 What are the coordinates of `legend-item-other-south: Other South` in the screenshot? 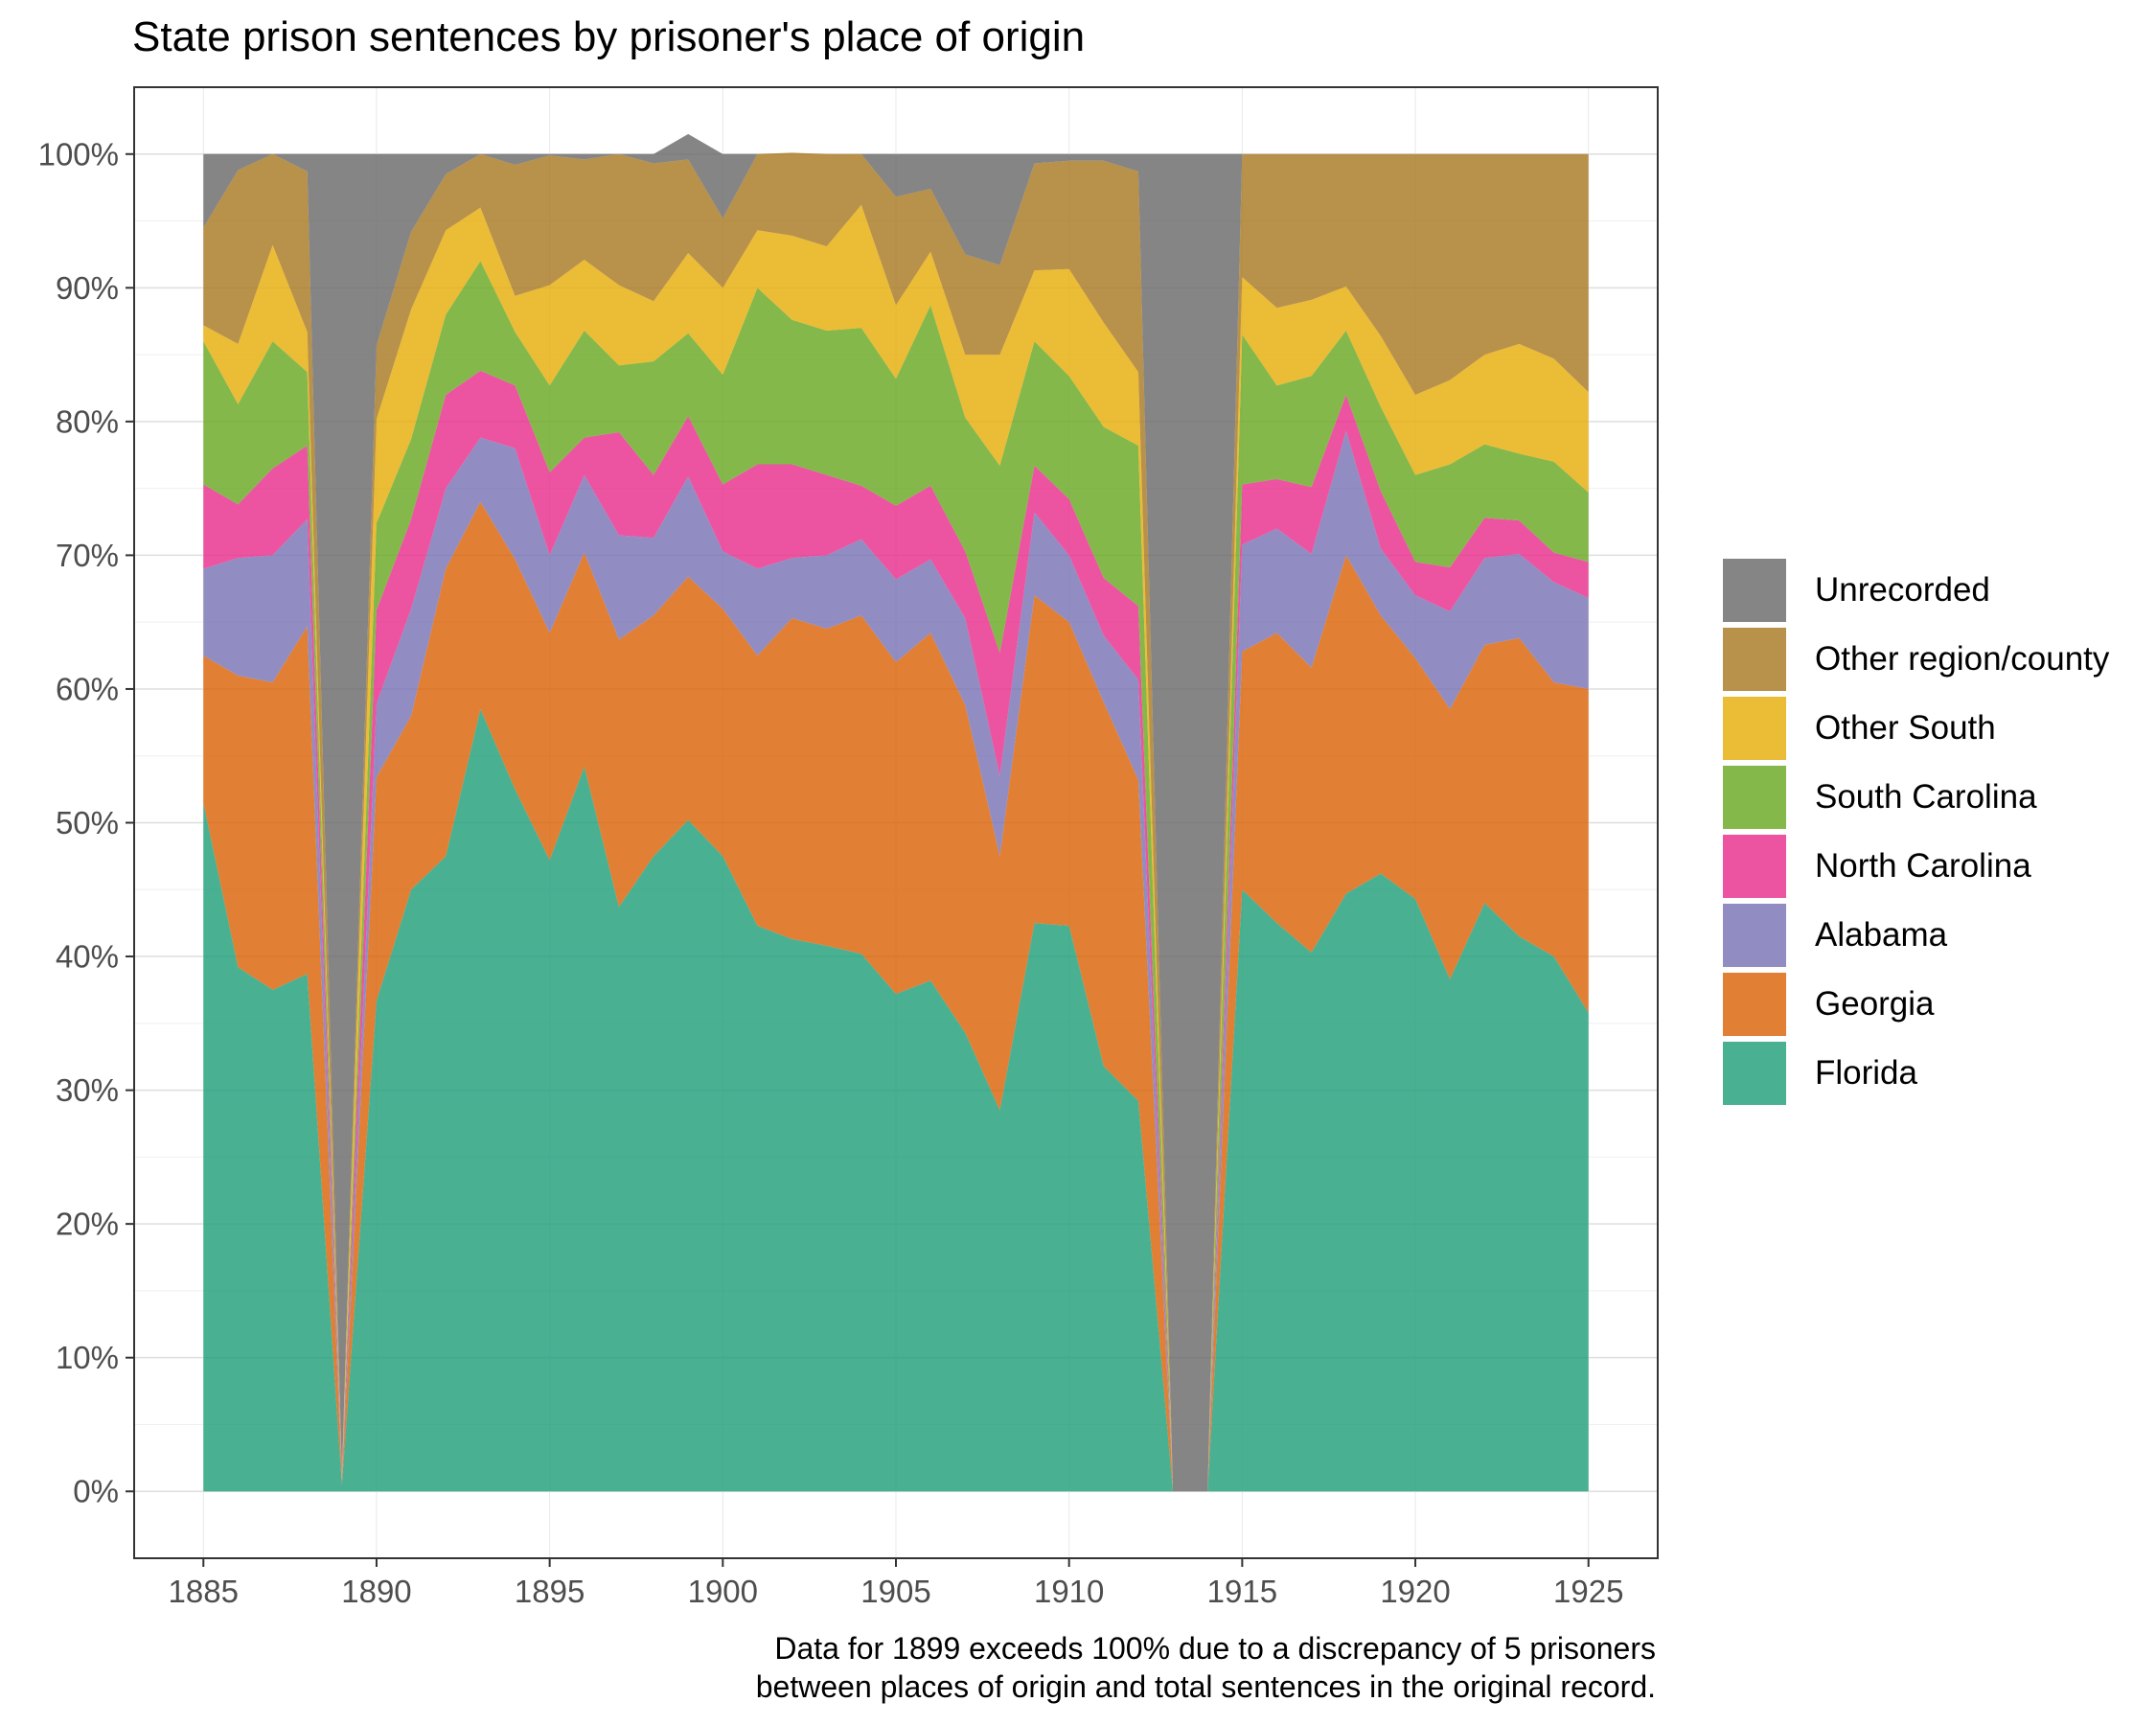 It's located at (1916, 728).